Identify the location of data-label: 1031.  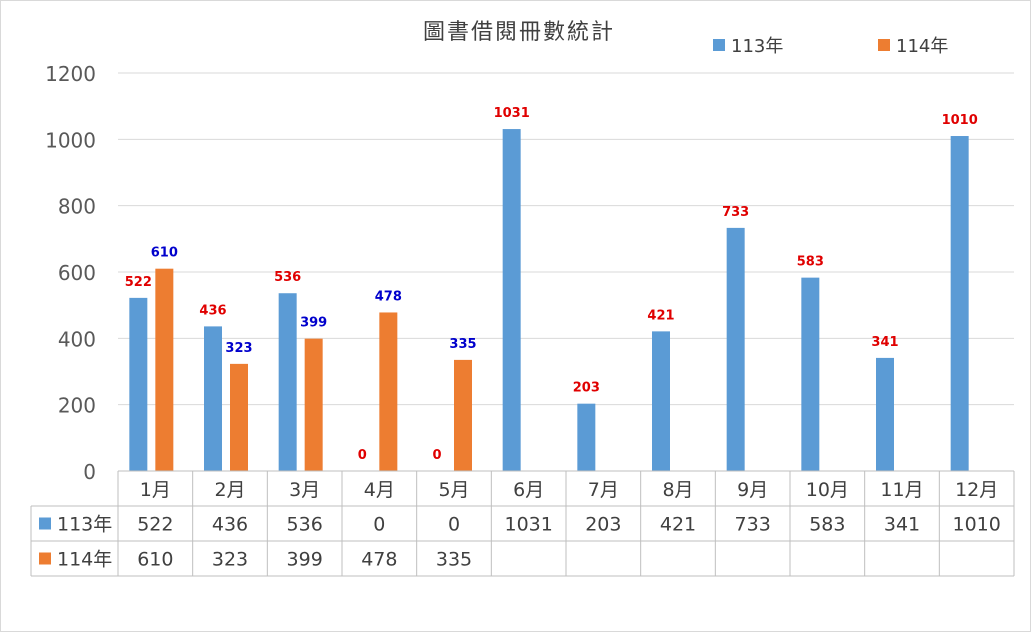
(512, 113).